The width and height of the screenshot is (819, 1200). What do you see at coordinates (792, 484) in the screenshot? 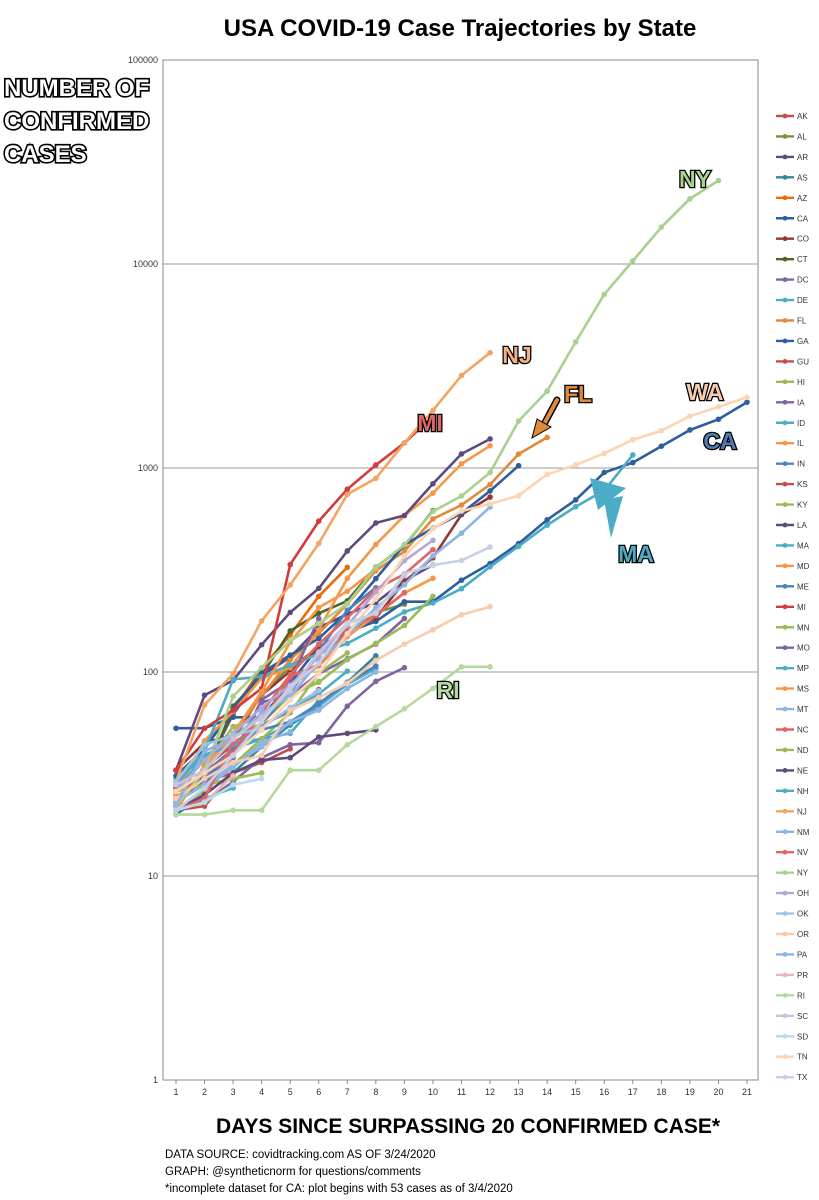
I see `legend-item-ks: KS` at bounding box center [792, 484].